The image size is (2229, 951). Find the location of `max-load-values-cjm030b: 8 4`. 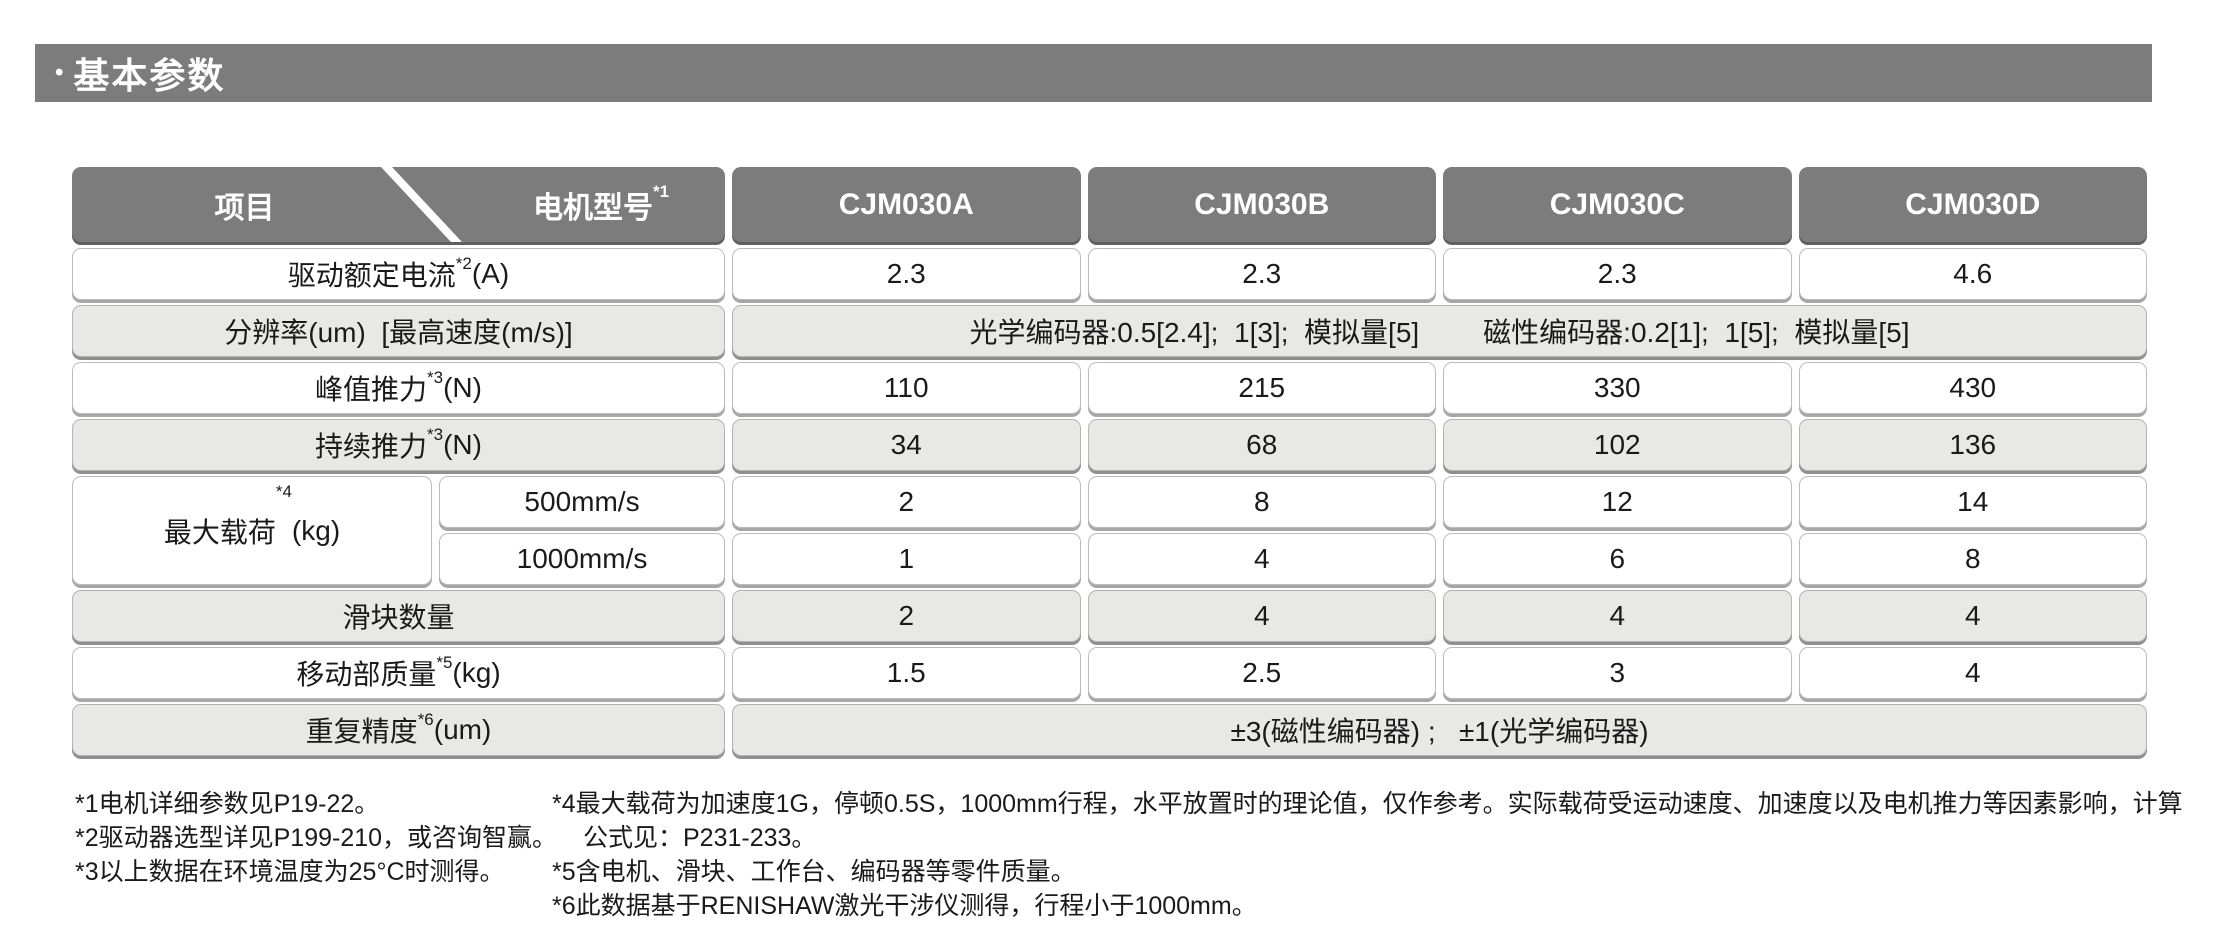

max-load-values-cjm030b: 8 4 is located at coordinates (1261, 530).